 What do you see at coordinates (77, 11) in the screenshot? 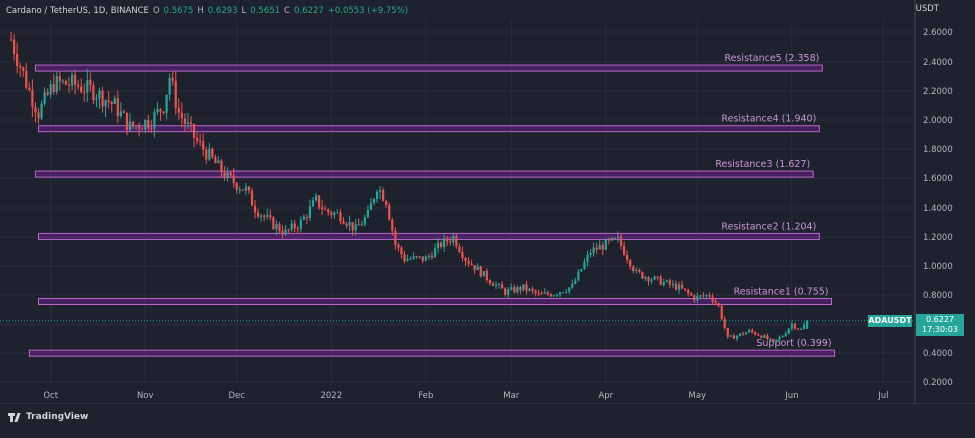
I see `symbol-title: Cardano / TetherUS, 1D, BINANCE` at bounding box center [77, 11].